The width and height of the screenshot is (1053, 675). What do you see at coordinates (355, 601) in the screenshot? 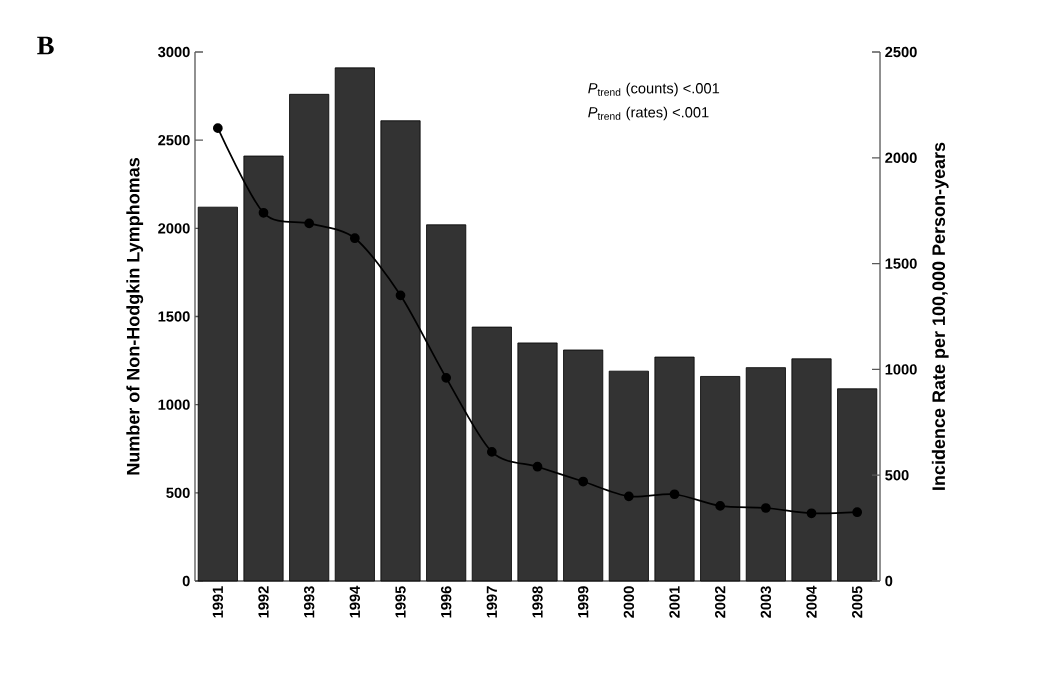
I see `x-tick-label: 1994` at bounding box center [355, 601].